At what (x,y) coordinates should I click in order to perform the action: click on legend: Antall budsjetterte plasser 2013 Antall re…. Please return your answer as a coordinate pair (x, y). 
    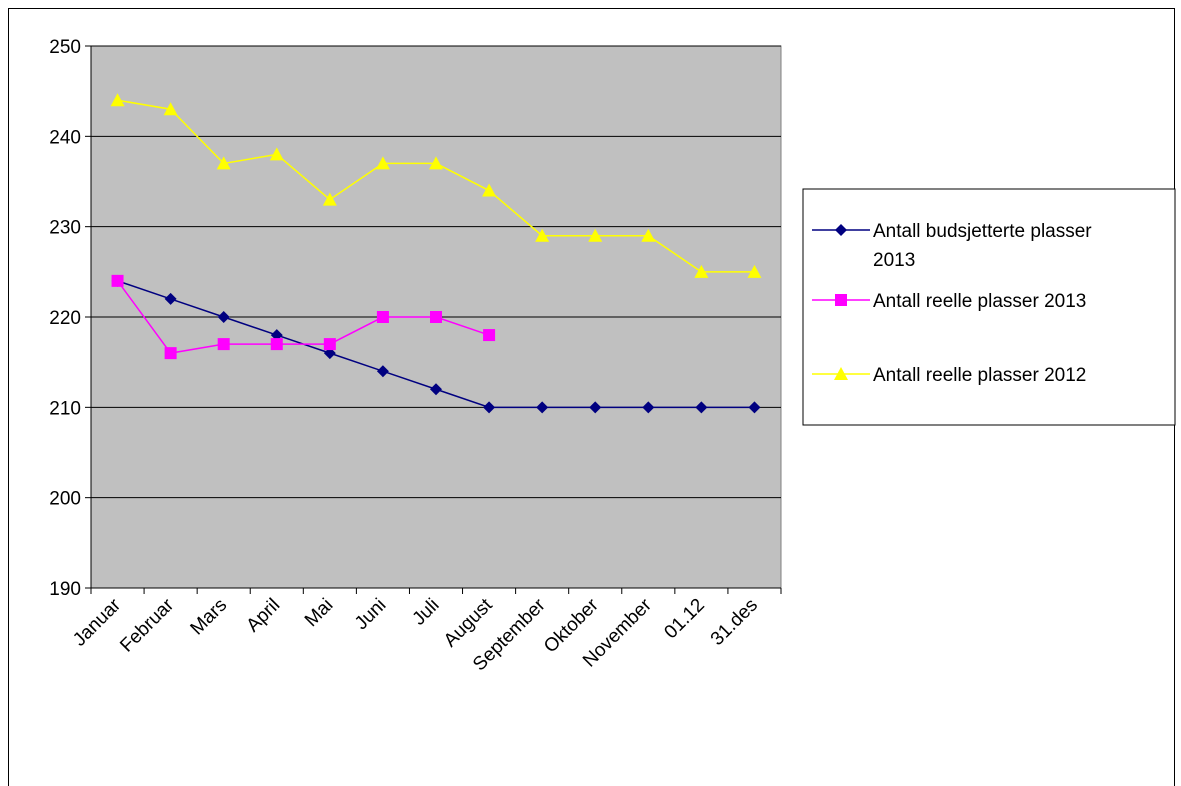
    Looking at the image, I should click on (989, 307).